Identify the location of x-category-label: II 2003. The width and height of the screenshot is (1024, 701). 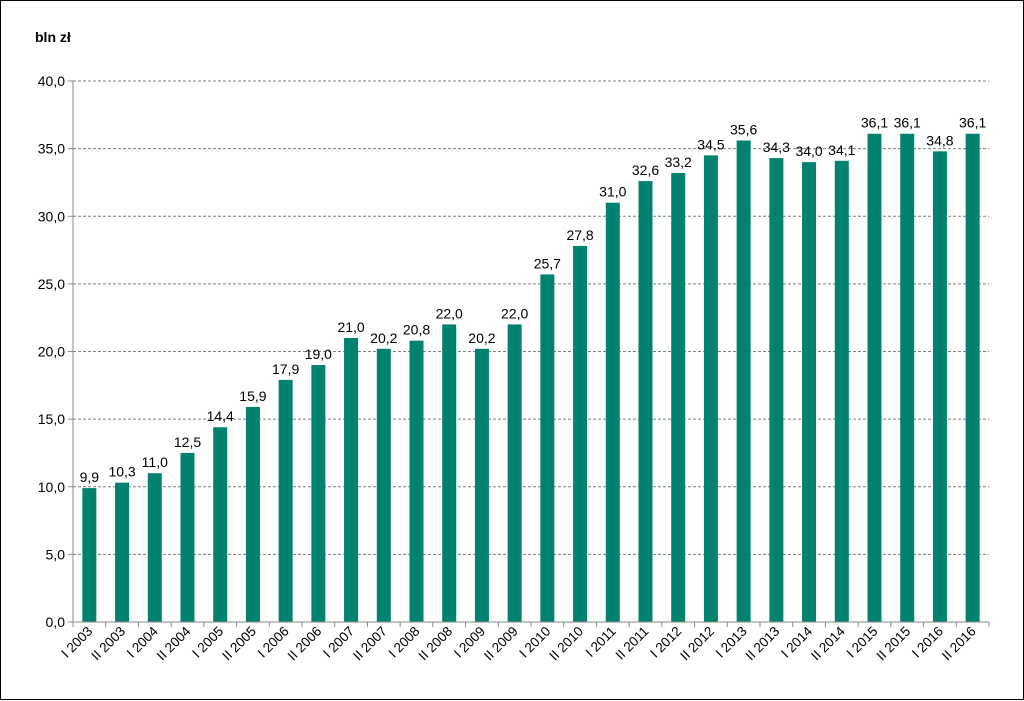
(108, 644).